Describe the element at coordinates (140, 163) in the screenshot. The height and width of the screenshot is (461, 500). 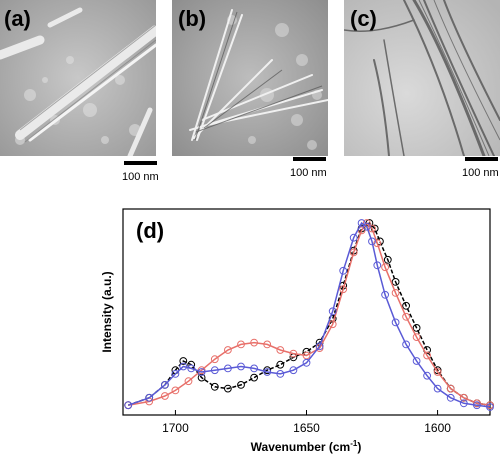
I see `scale-bar-a` at that location.